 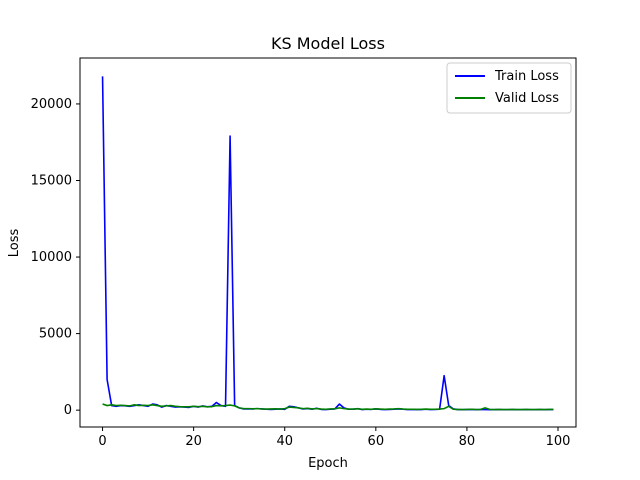 What do you see at coordinates (328, 43) in the screenshot?
I see `chart-title: KS Model Loss` at bounding box center [328, 43].